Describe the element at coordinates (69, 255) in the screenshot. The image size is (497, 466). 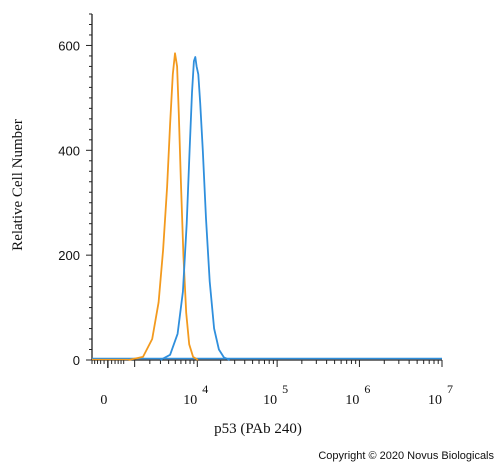
I see `y-tick-label: 200` at that location.